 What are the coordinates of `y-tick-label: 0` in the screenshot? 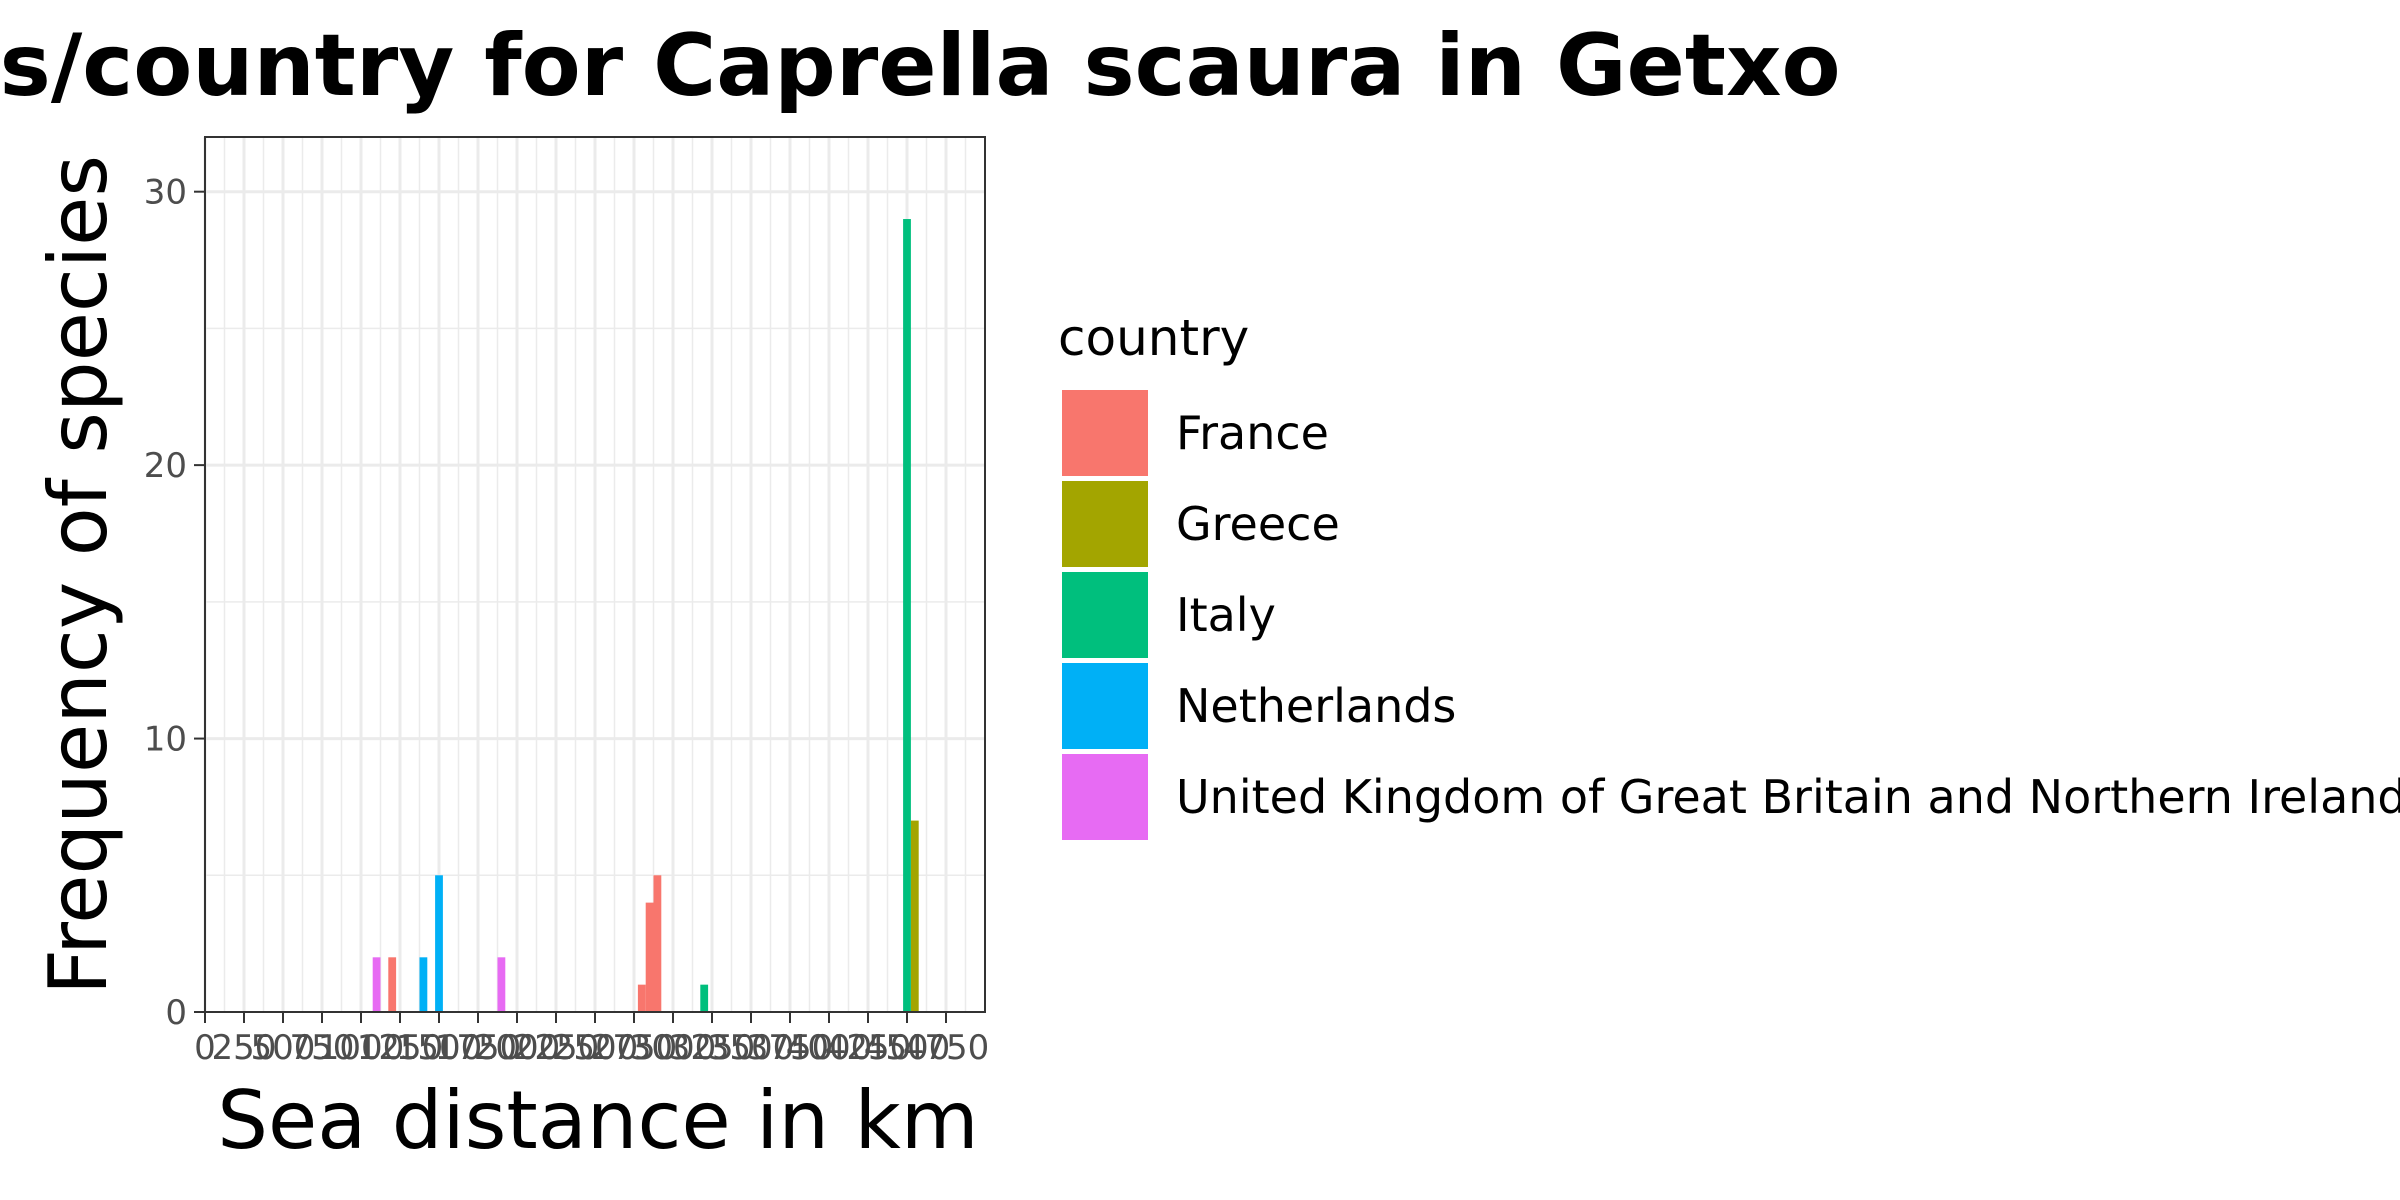 It's located at (176, 1013).